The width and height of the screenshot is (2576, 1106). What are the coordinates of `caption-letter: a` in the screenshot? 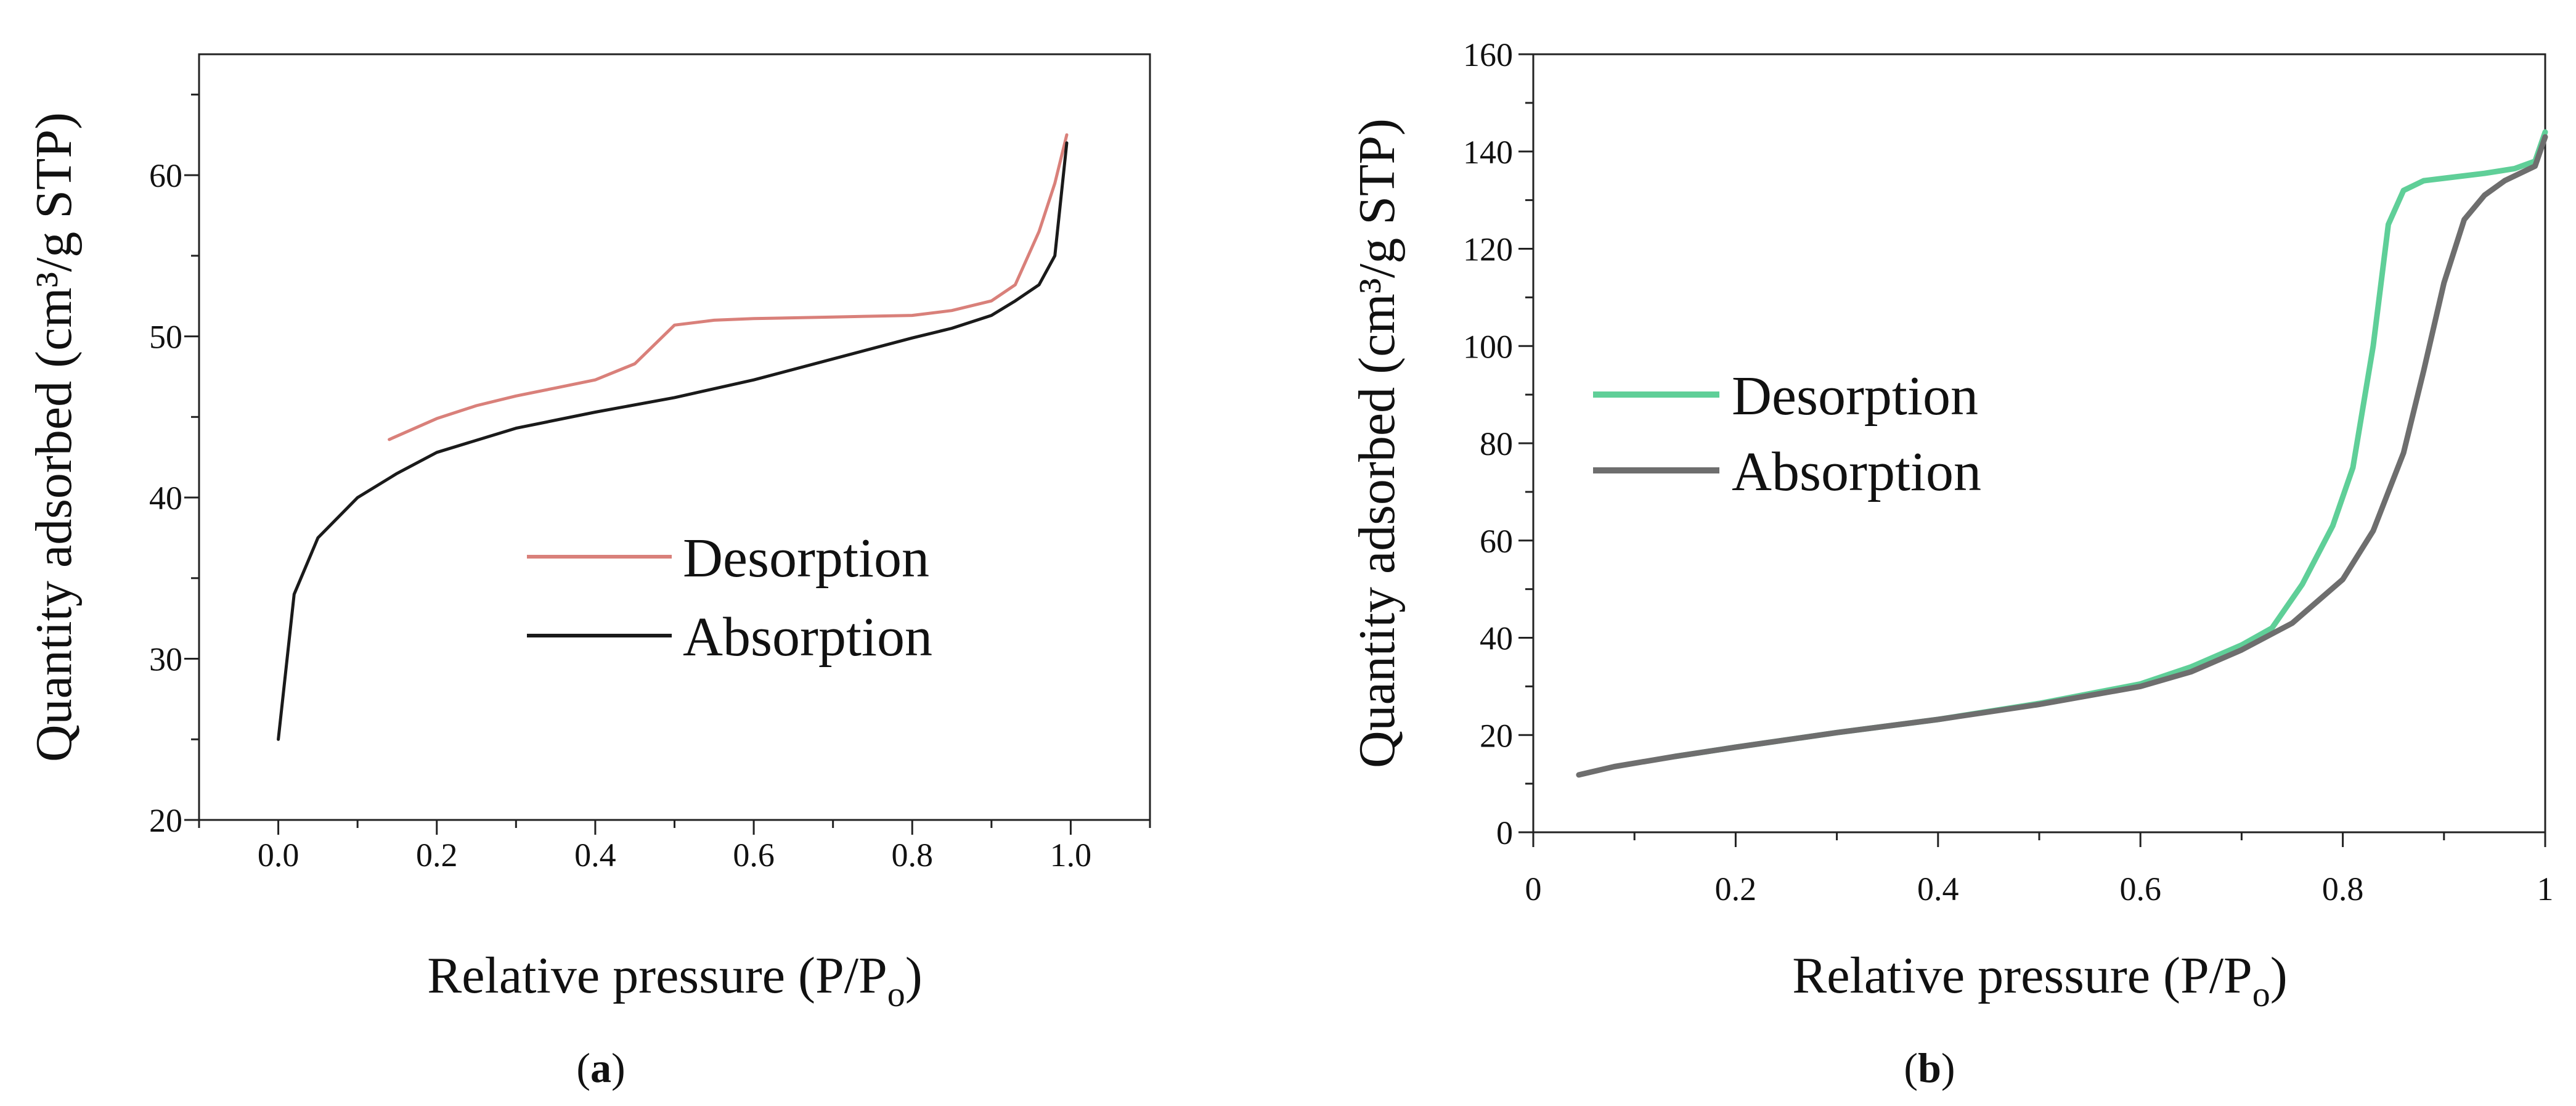 It's located at (600, 1067).